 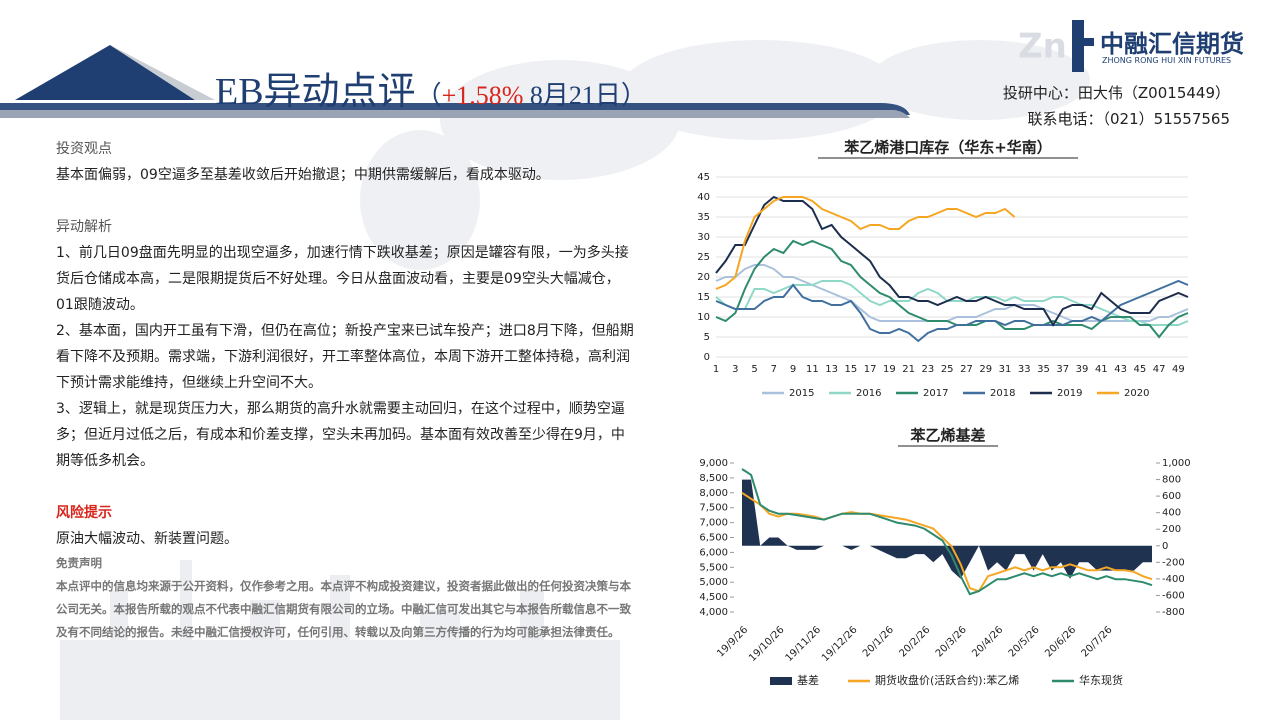 What do you see at coordinates (713, 463) in the screenshot?
I see `y-tick-label: 9,000` at bounding box center [713, 463].